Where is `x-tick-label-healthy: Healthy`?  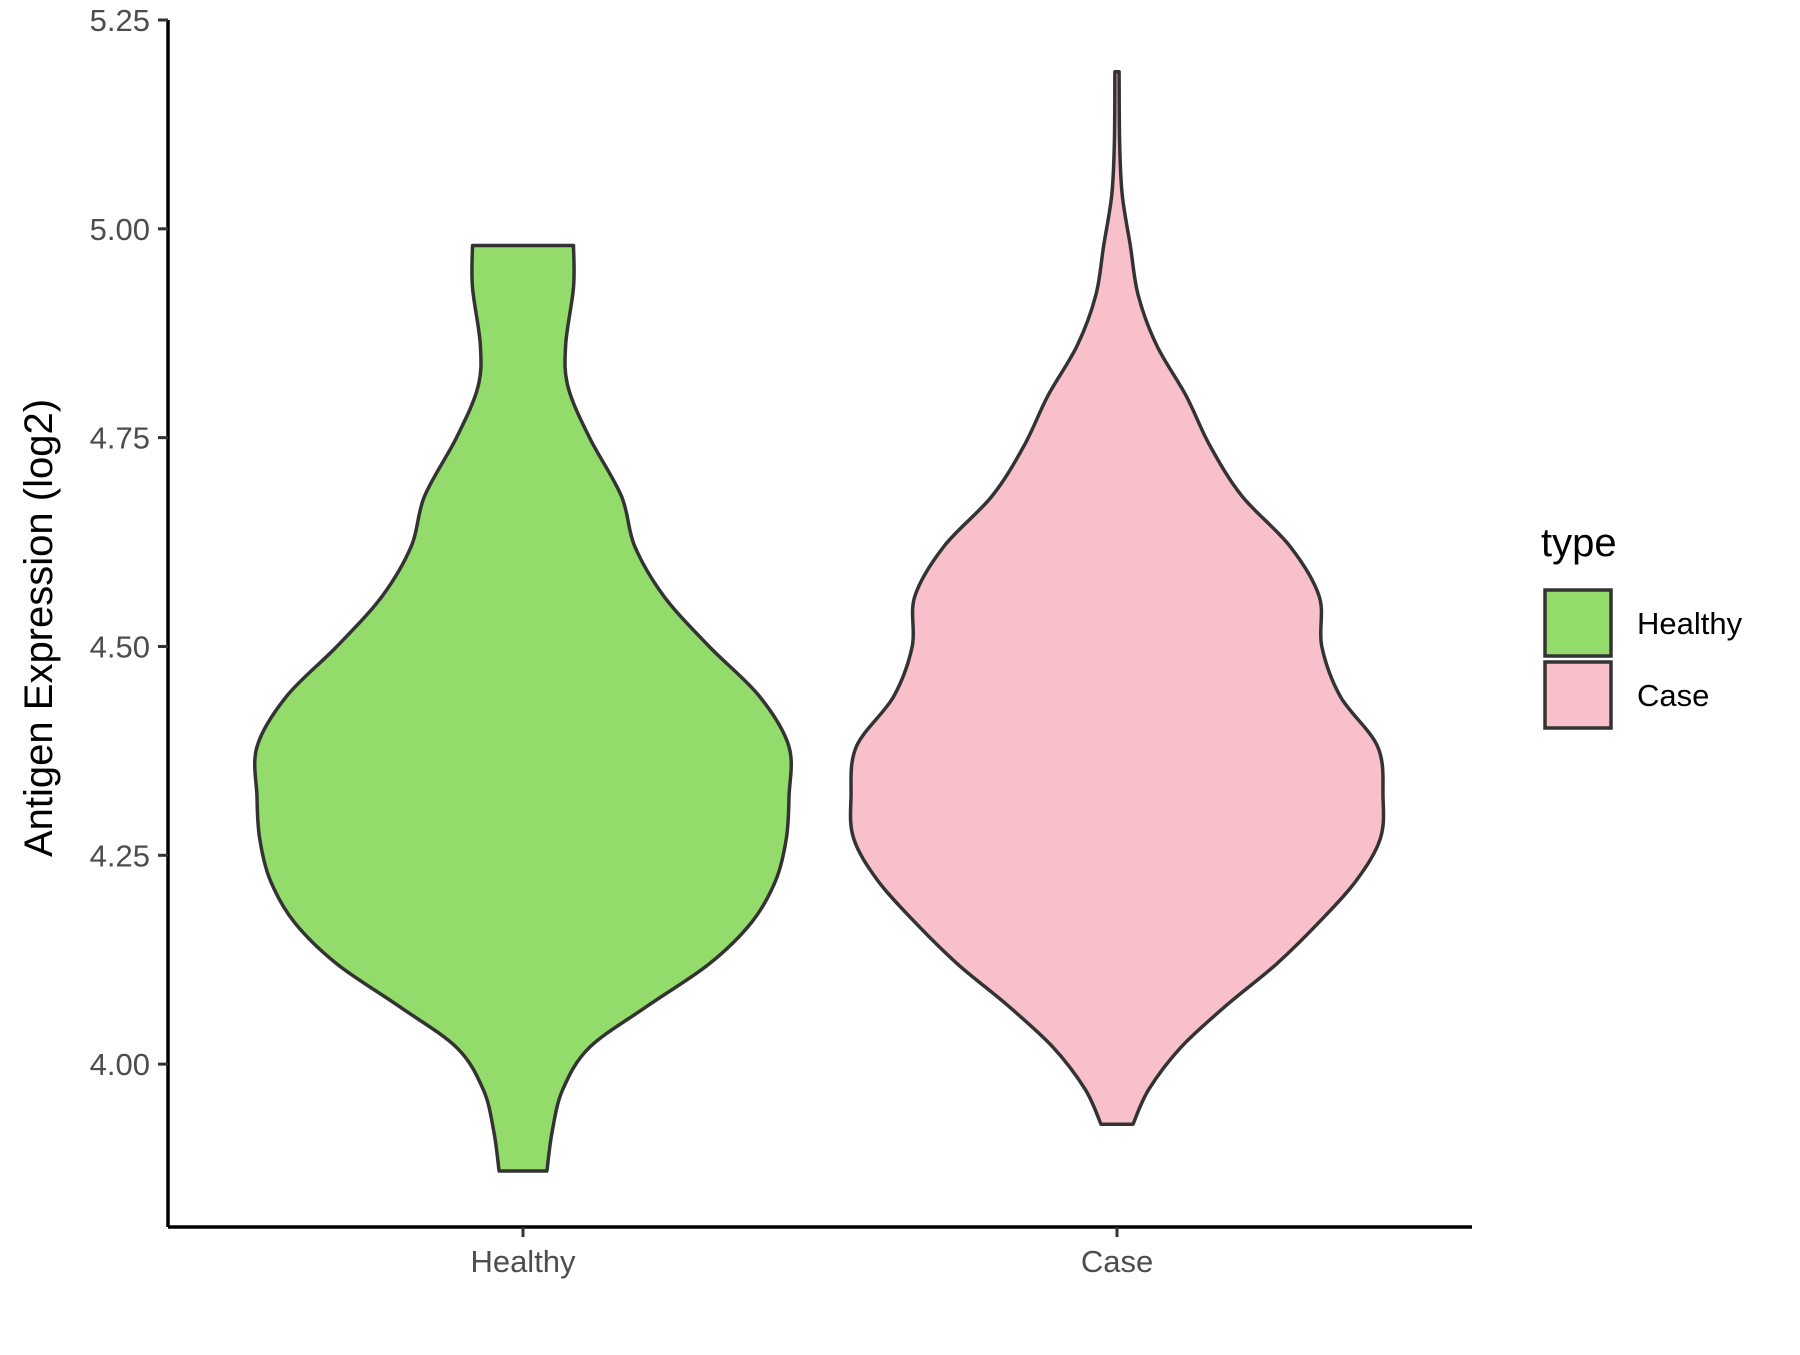
x-tick-label-healthy: Healthy is located at coordinates (523, 1261).